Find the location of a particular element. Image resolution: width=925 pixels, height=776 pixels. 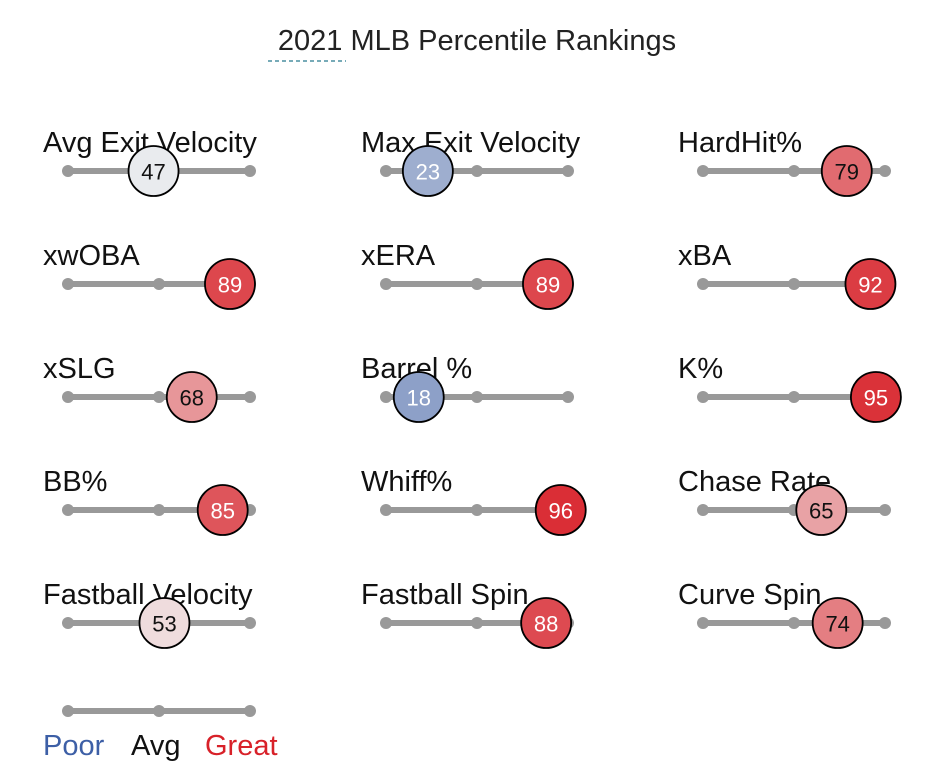

metric-fastball-velocity-track-dot-high is located at coordinates (250, 623).